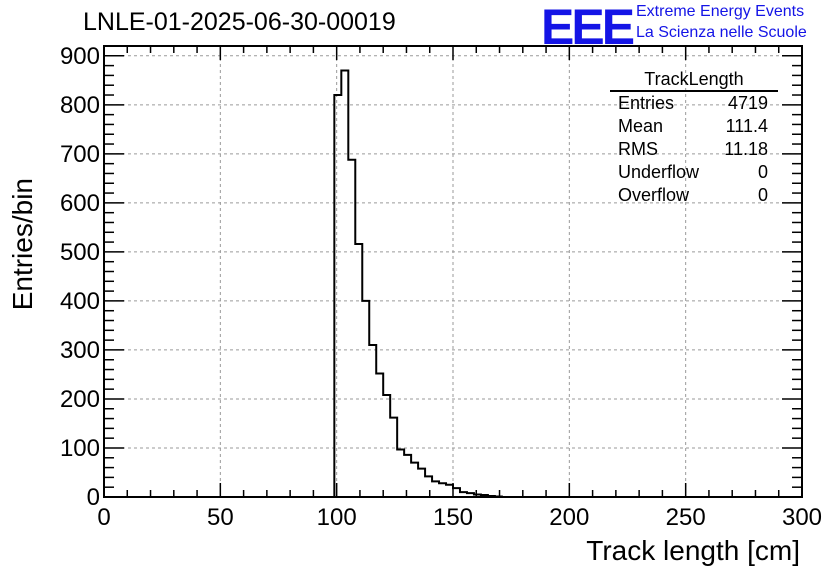  I want to click on histogram-bins, so click(418, 284).